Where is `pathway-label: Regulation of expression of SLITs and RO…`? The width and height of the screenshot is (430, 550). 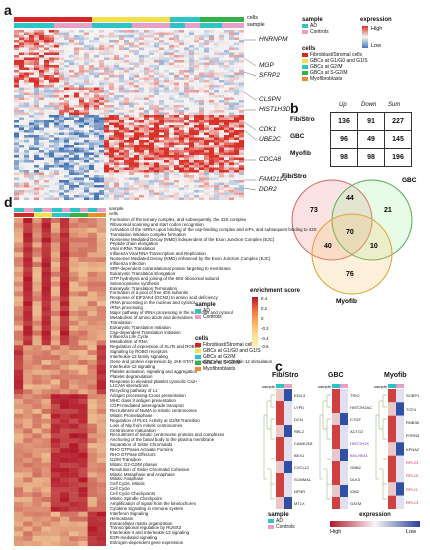
pathway-label: Regulation of expression of SLITs and RO… is located at coordinates (155, 347).